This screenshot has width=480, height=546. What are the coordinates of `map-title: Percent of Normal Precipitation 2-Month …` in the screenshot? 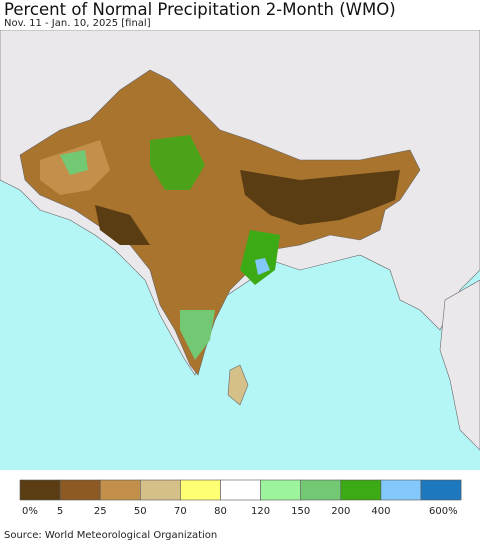 It's located at (200, 9).